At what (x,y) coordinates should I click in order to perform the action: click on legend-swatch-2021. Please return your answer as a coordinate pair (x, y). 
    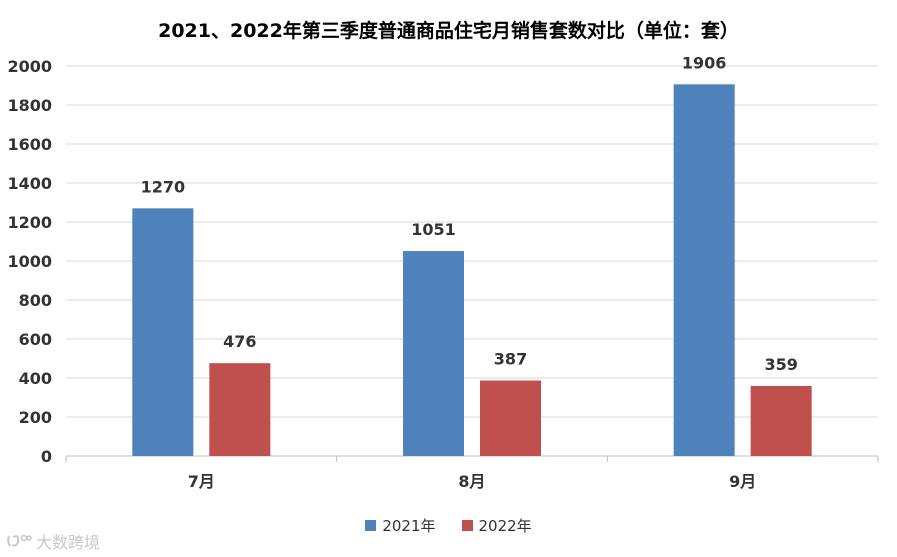
    Looking at the image, I should click on (371, 525).